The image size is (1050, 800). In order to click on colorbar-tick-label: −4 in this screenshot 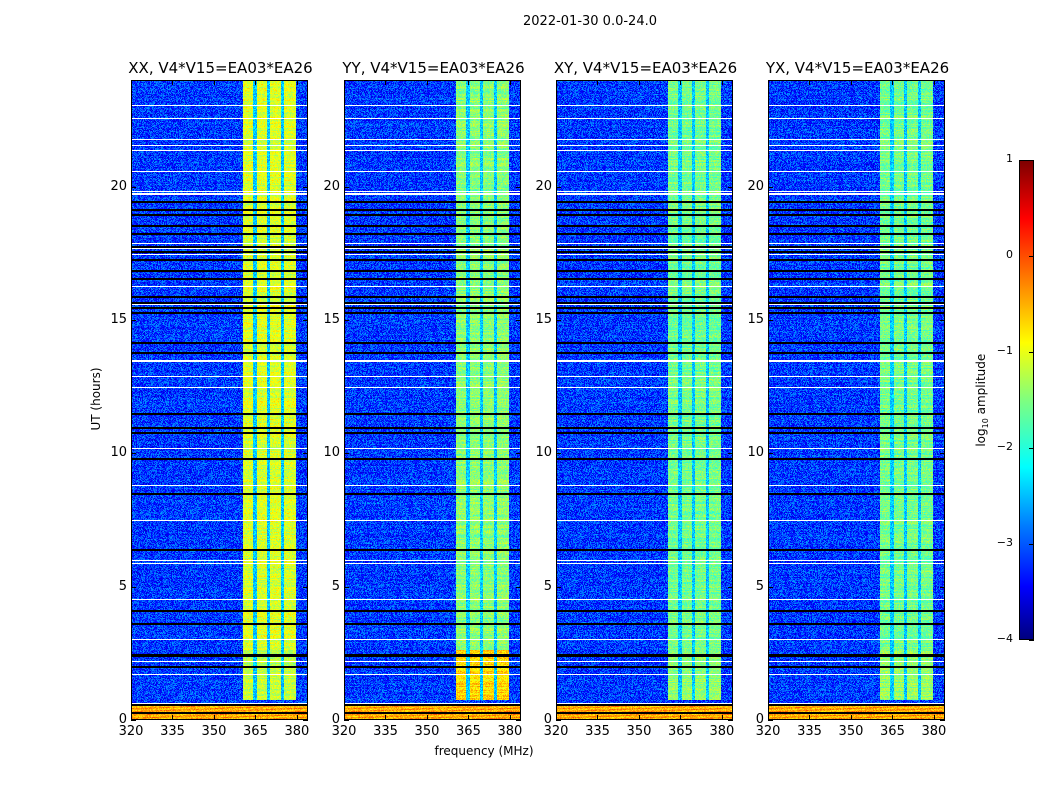, I will do `click(1004, 638)`.